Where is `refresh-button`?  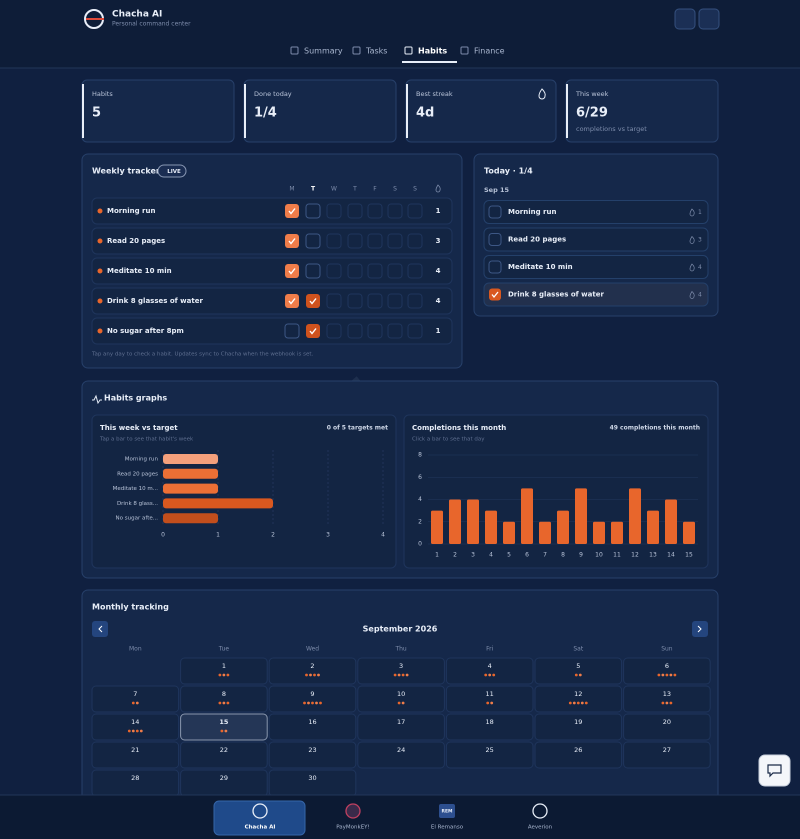 refresh-button is located at coordinates (685, 19).